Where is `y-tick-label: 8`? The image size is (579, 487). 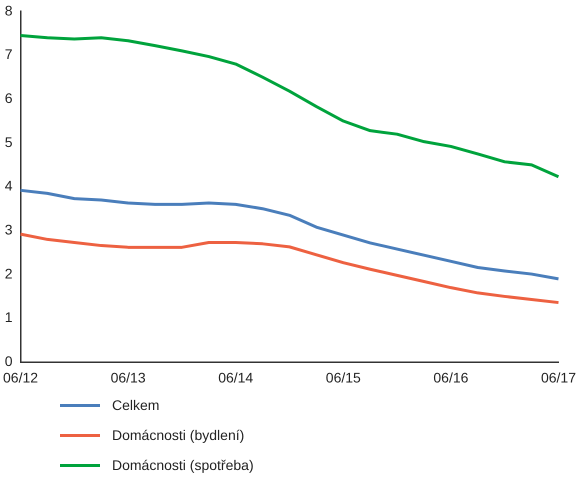
y-tick-label: 8 is located at coordinates (8, 10).